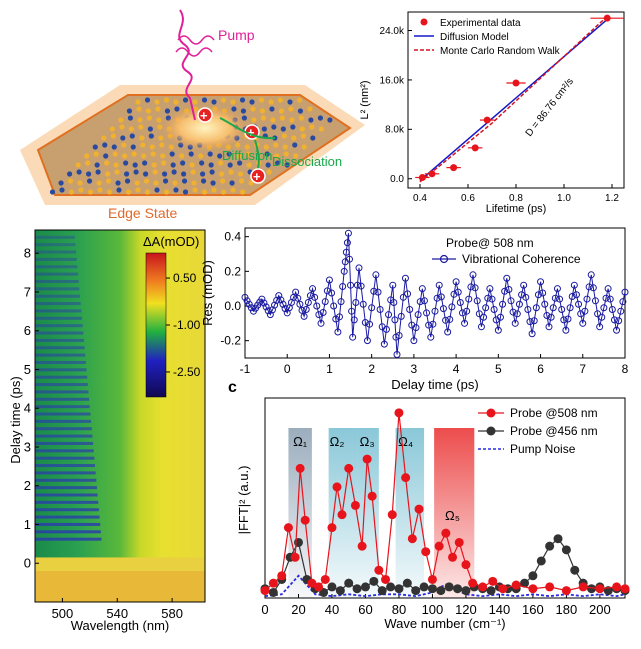  Describe the element at coordinates (405, 441) in the screenshot. I see `mode-label-4: Ω₄` at that location.